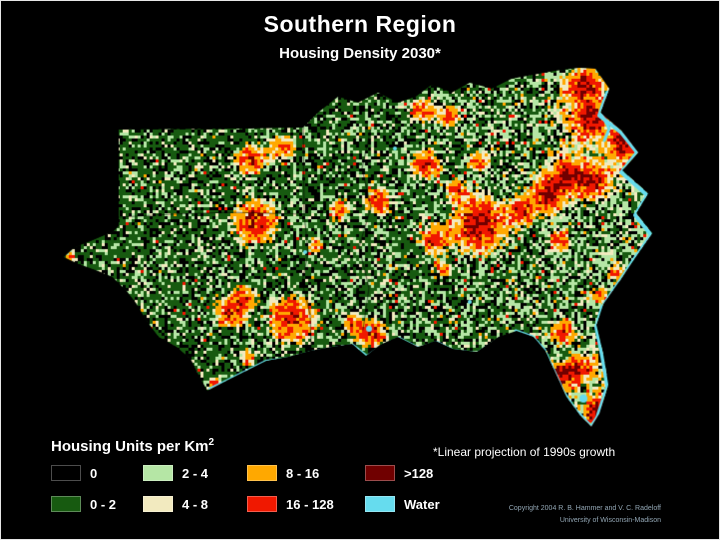  I want to click on legend-grid: 0 2 - 4 8 - 16 >128 0 - 2 4 - 8, so click(245, 488).